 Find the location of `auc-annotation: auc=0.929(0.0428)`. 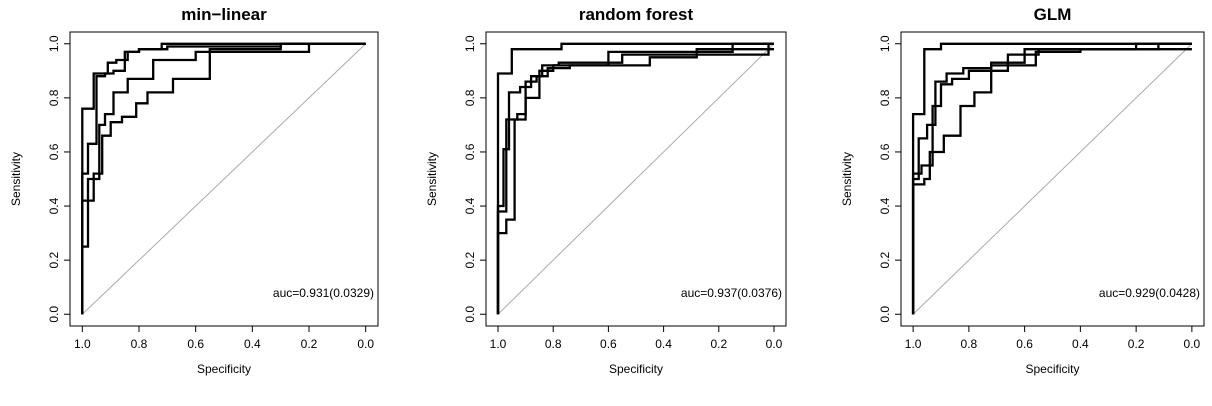

auc-annotation: auc=0.929(0.0428) is located at coordinates (1149, 293).